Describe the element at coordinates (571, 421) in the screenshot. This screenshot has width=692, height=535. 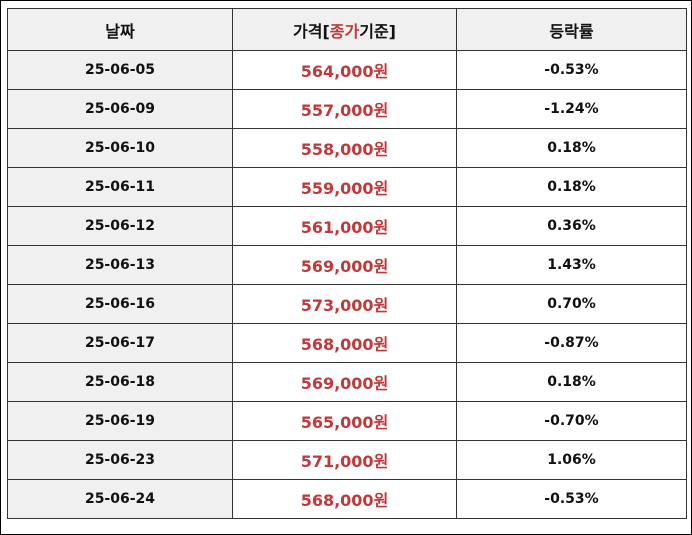
I see `cell-change: -0.70%` at that location.